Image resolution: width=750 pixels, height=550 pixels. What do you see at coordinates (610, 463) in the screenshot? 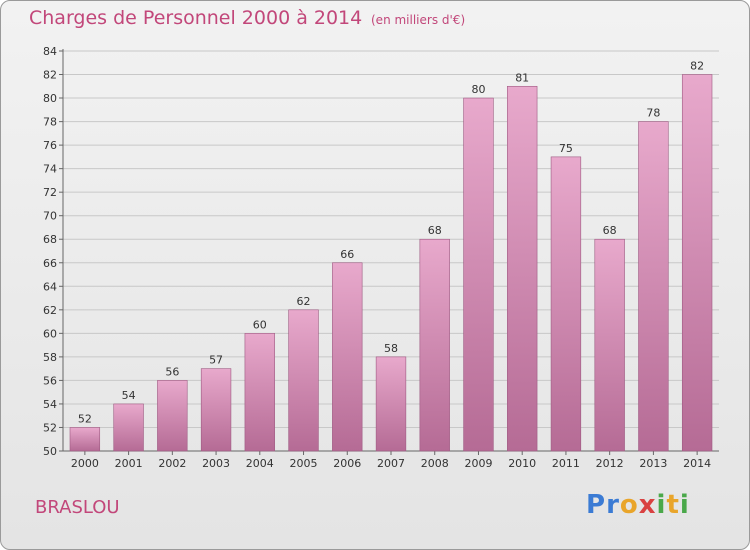
I see `x-tick-label: 2012` at bounding box center [610, 463].